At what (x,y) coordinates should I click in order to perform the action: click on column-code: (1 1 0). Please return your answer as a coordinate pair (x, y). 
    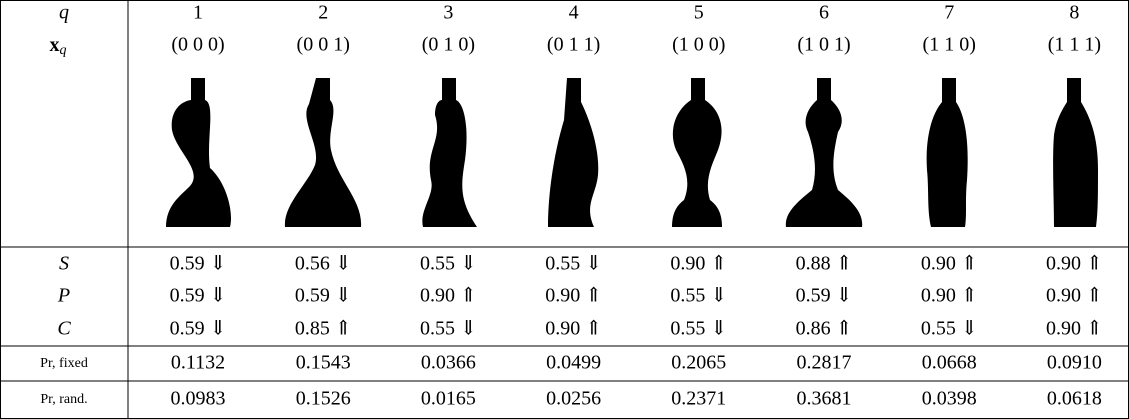
    Looking at the image, I should click on (949, 45).